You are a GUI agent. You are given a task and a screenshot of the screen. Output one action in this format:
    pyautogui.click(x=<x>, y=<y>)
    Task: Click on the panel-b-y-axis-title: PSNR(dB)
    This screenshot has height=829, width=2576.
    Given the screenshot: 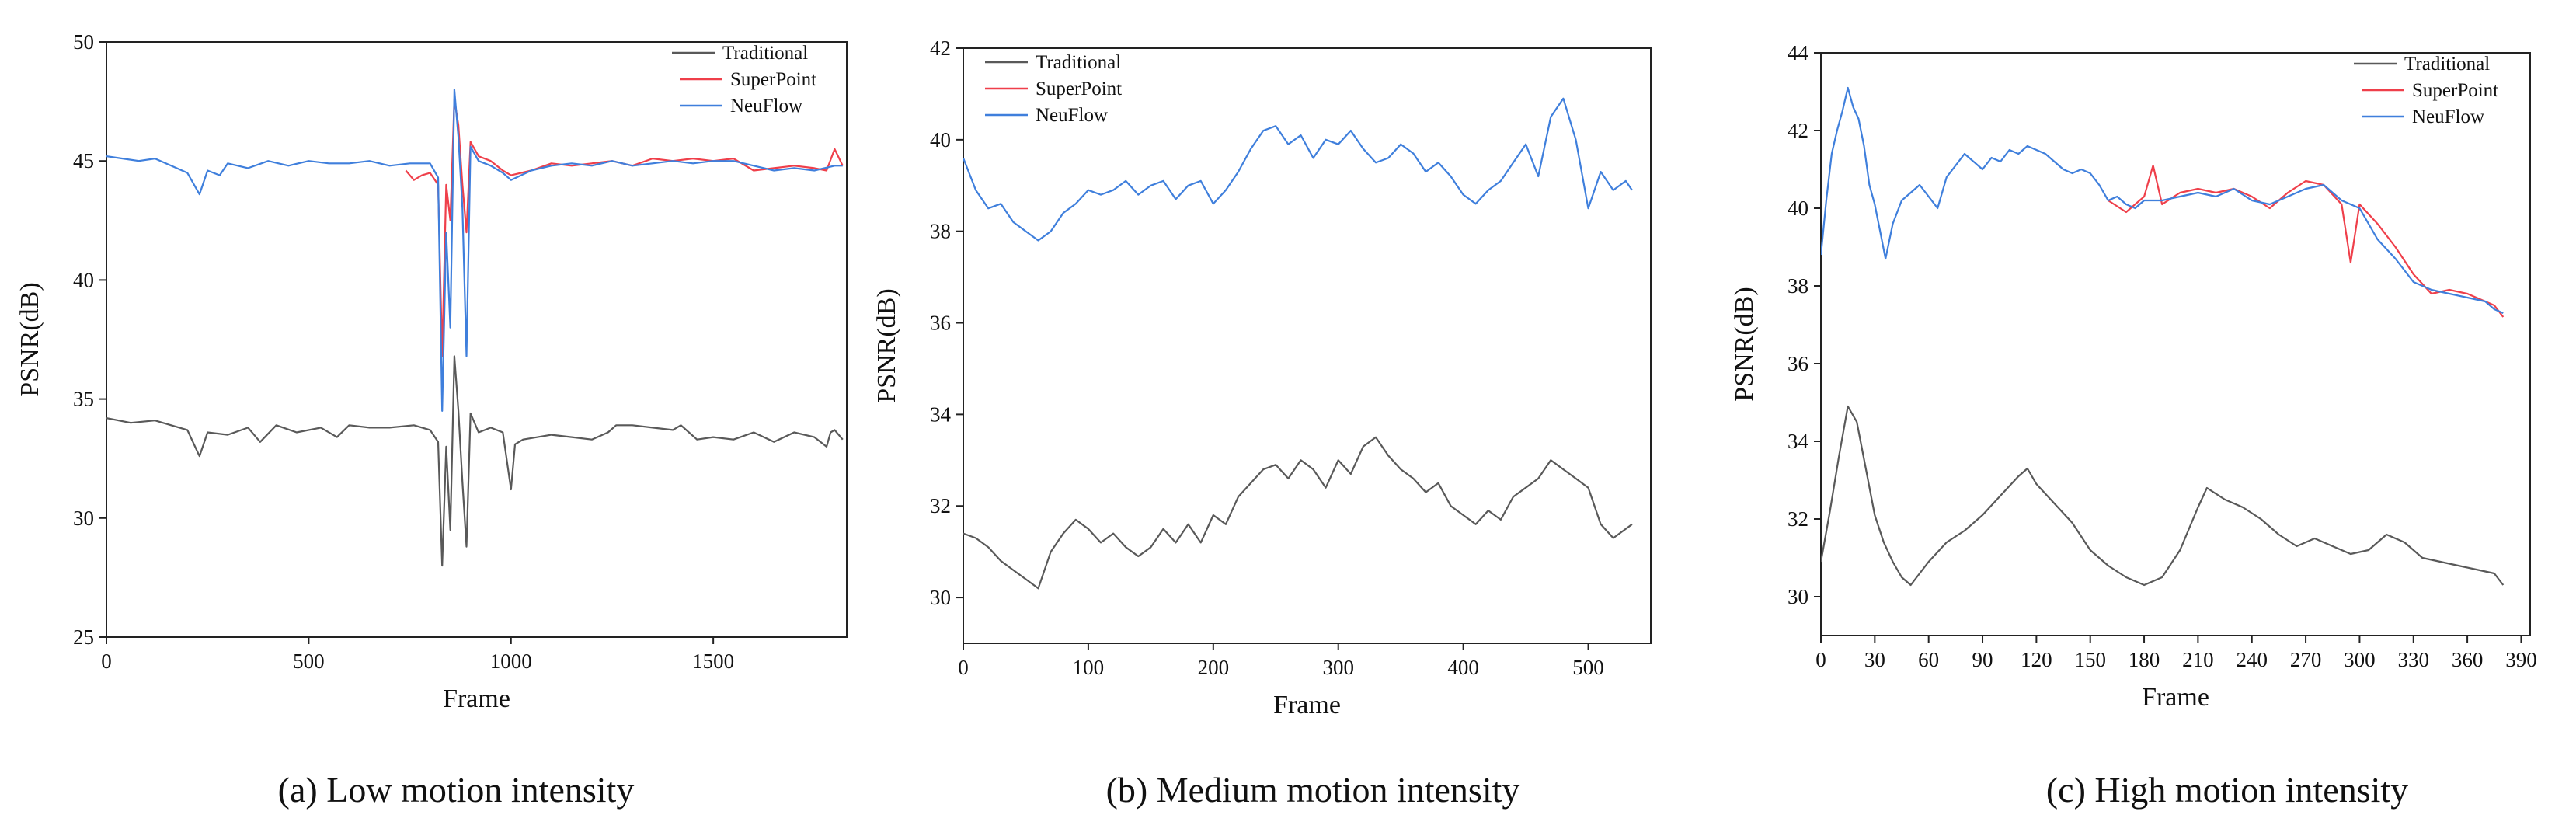 What is the action you would take?
    pyautogui.click(x=886, y=345)
    